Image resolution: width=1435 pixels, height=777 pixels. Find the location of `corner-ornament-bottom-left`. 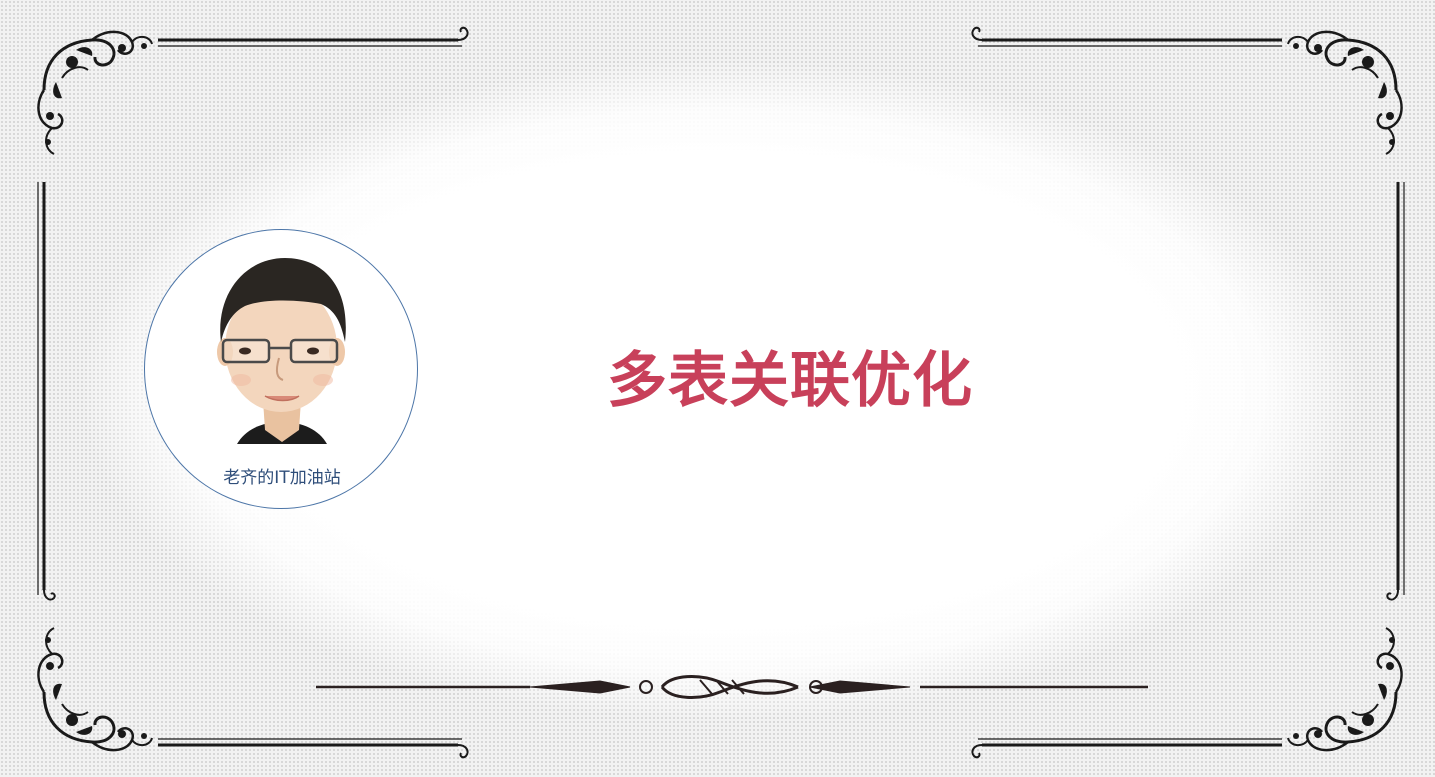

corner-ornament-bottom-left is located at coordinates (95, 689).